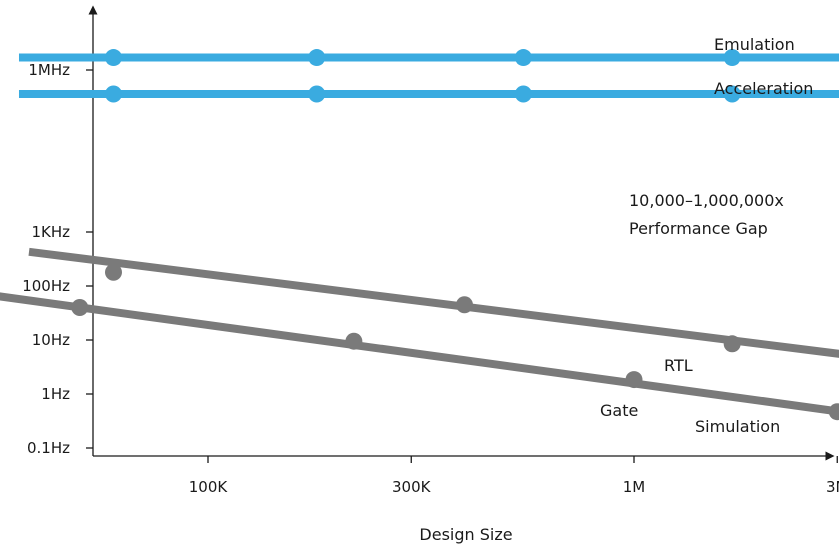  I want to click on y-tick-label: 1KHz, so click(50, 232).